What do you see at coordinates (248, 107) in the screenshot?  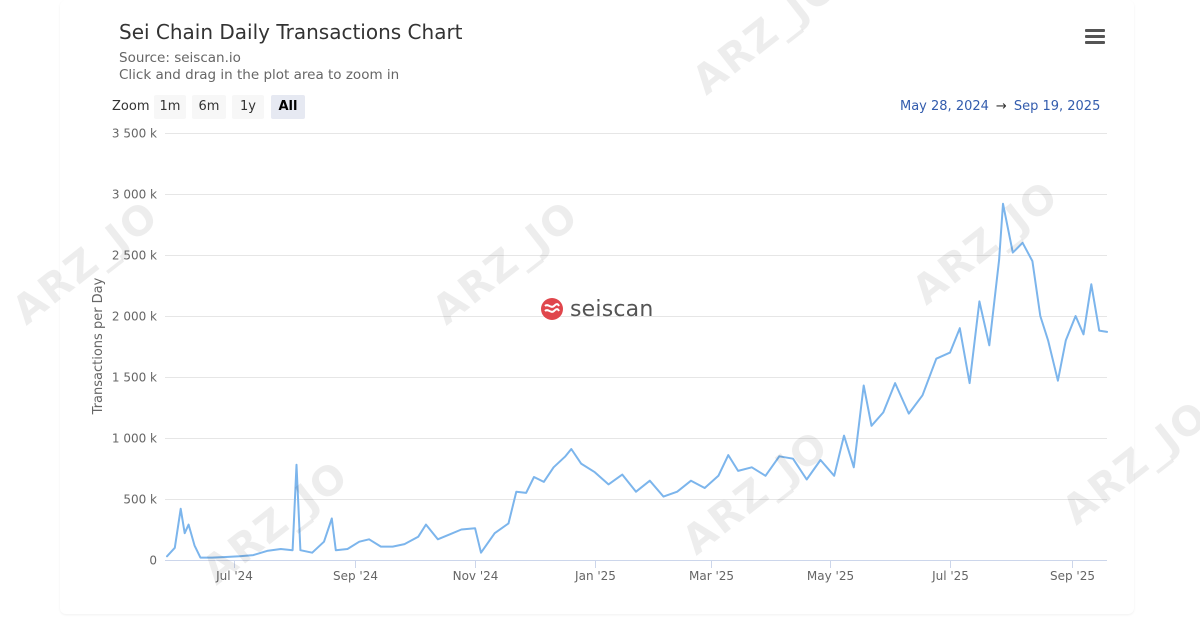 I see `zoom-button-1y: 1y` at bounding box center [248, 107].